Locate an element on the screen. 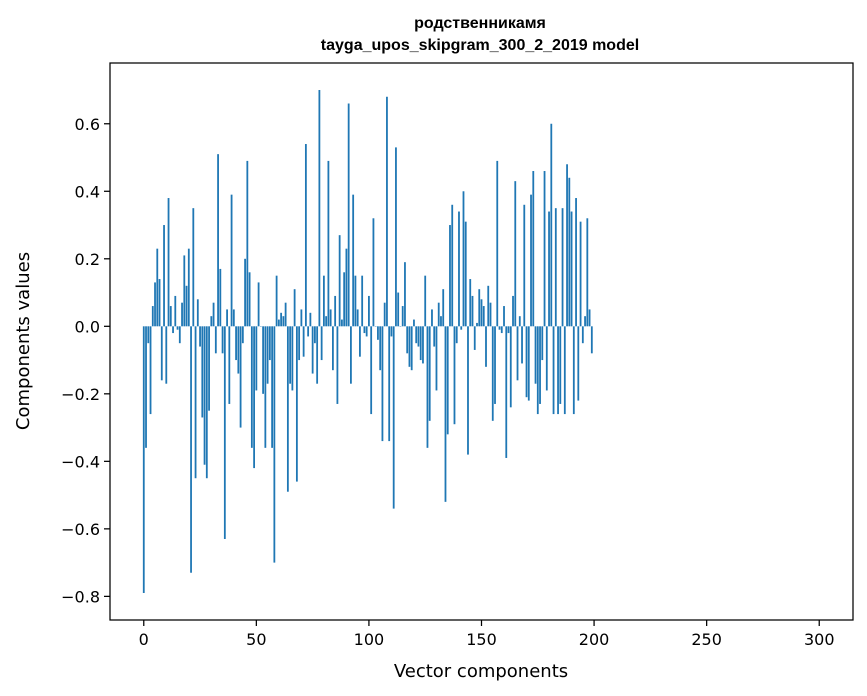  x-tick-label: 250 is located at coordinates (706, 639).